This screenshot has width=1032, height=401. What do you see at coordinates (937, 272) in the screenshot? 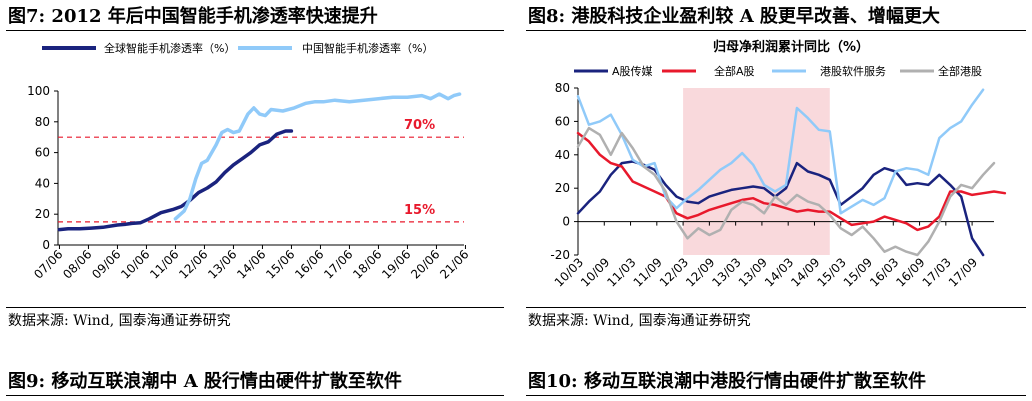
I see `x-tick-label: 17/03` at bounding box center [937, 272].